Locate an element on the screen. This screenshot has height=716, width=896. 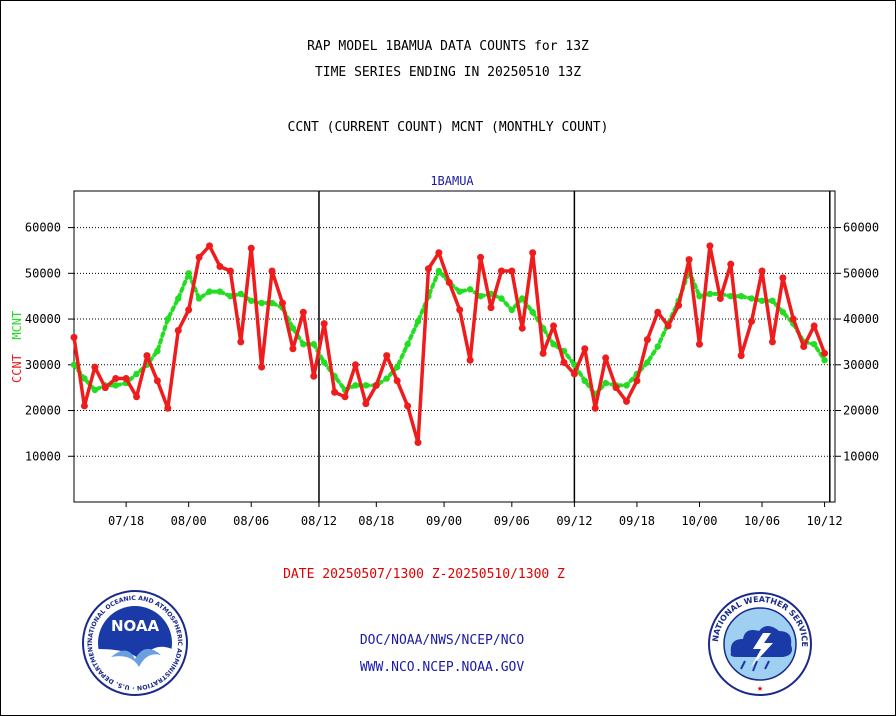
x-tick-label: 09/18 is located at coordinates (637, 521).